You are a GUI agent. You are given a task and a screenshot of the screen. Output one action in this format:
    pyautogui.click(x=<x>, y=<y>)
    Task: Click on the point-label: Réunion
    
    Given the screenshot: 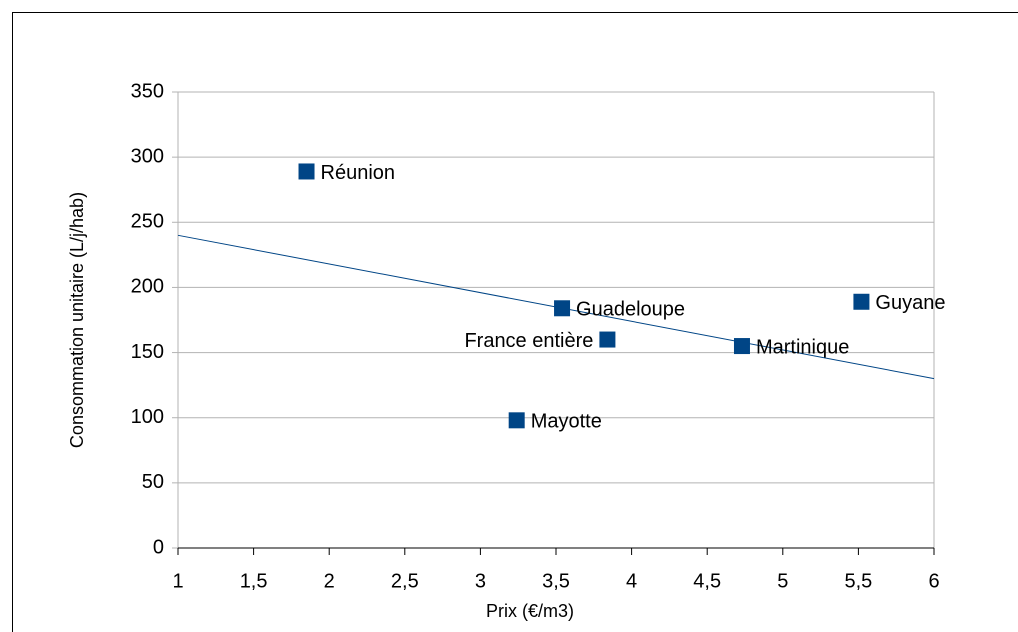 What is the action you would take?
    pyautogui.click(x=358, y=173)
    